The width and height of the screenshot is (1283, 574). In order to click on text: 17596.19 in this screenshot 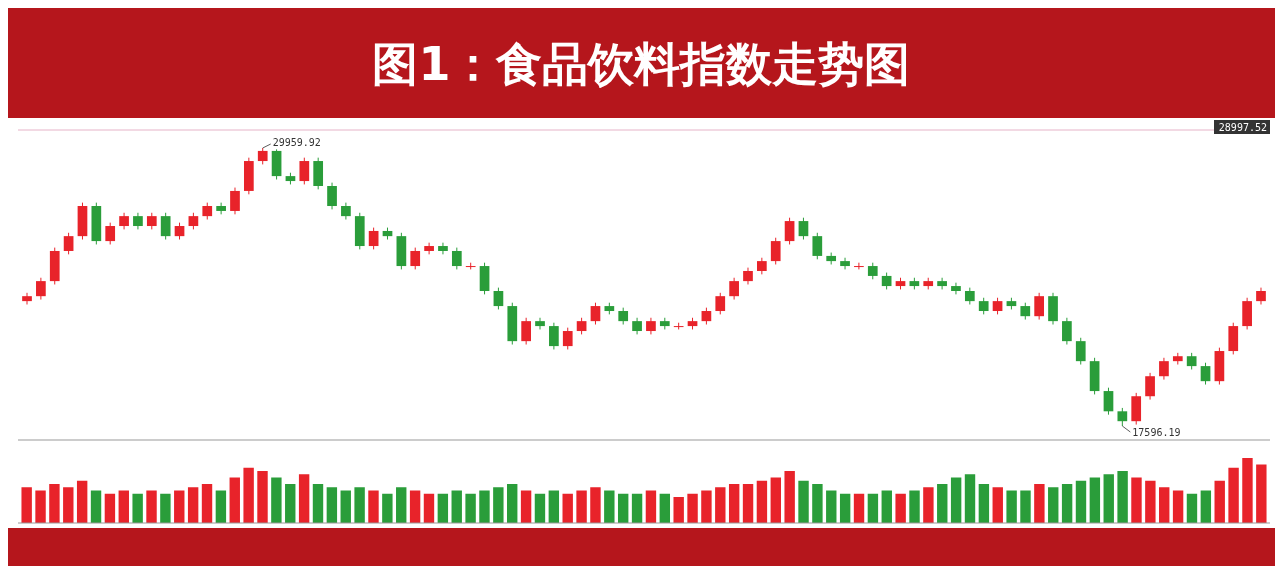, I will do `click(1156, 432)`.